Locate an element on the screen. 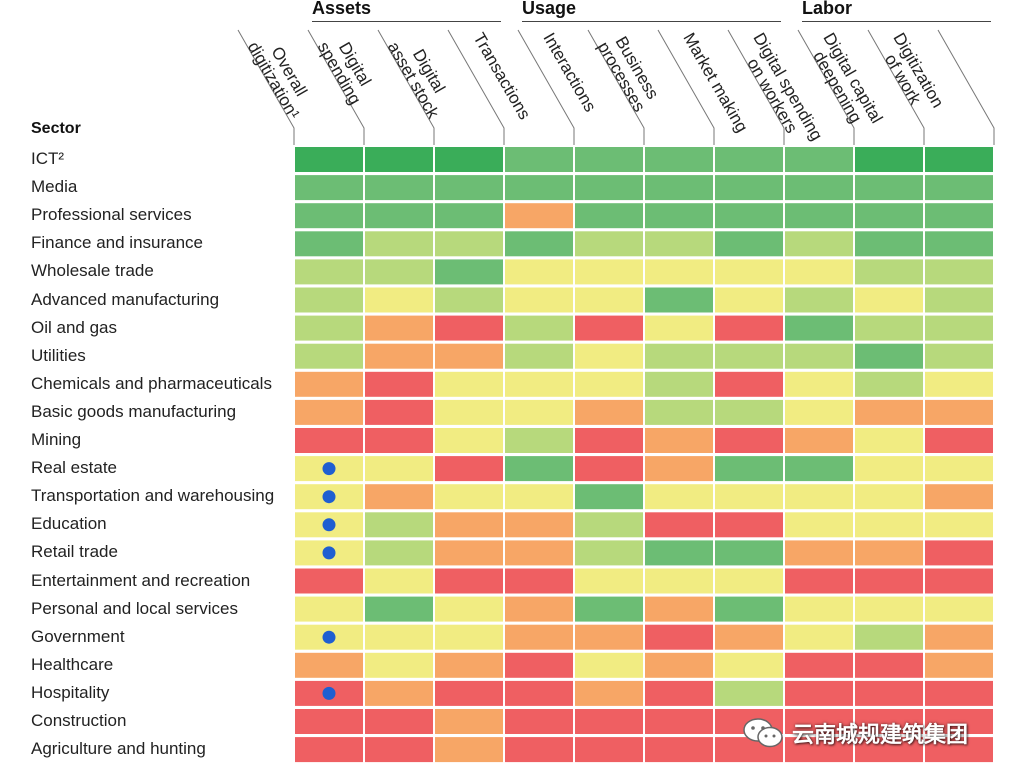 The width and height of the screenshot is (1024, 778). row-label: Hospitality is located at coordinates (70, 692).